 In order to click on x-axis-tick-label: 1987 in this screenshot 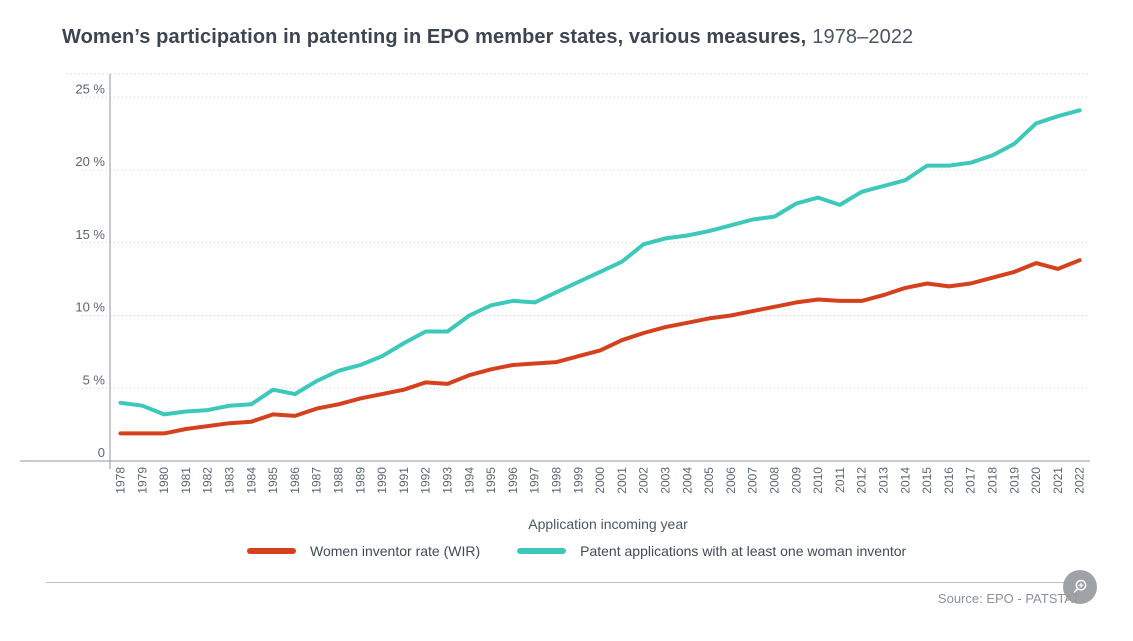, I will do `click(317, 480)`.